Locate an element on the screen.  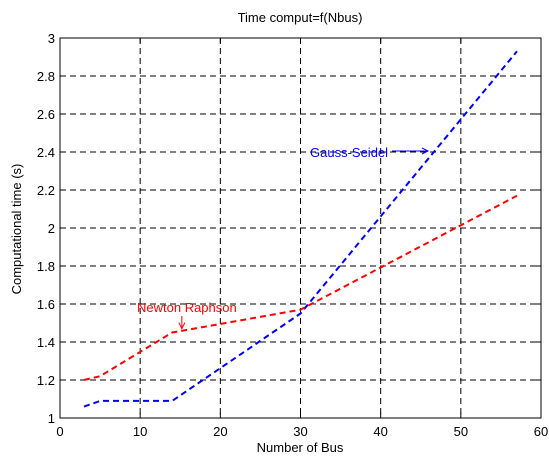
y-tick-label: 2.4 is located at coordinates (46, 152).